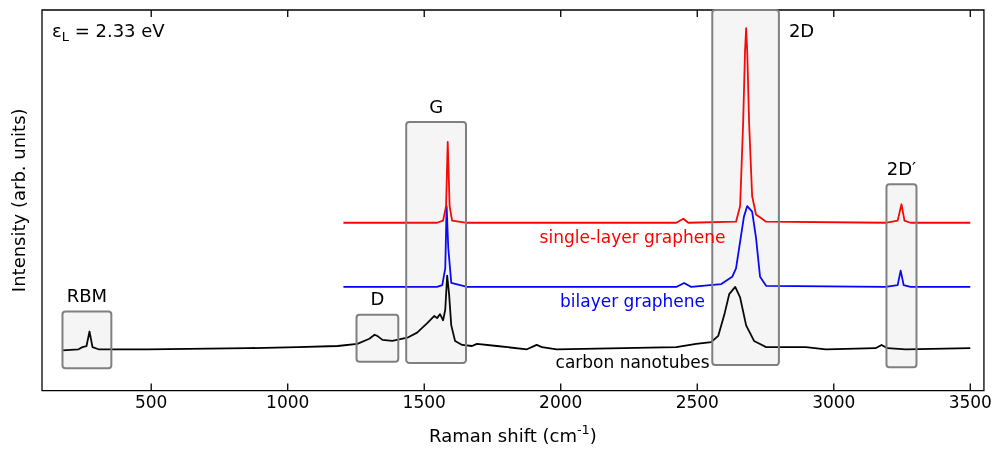 This screenshot has width=1003, height=461. I want to click on series-label: bilayer graphene, so click(633, 301).